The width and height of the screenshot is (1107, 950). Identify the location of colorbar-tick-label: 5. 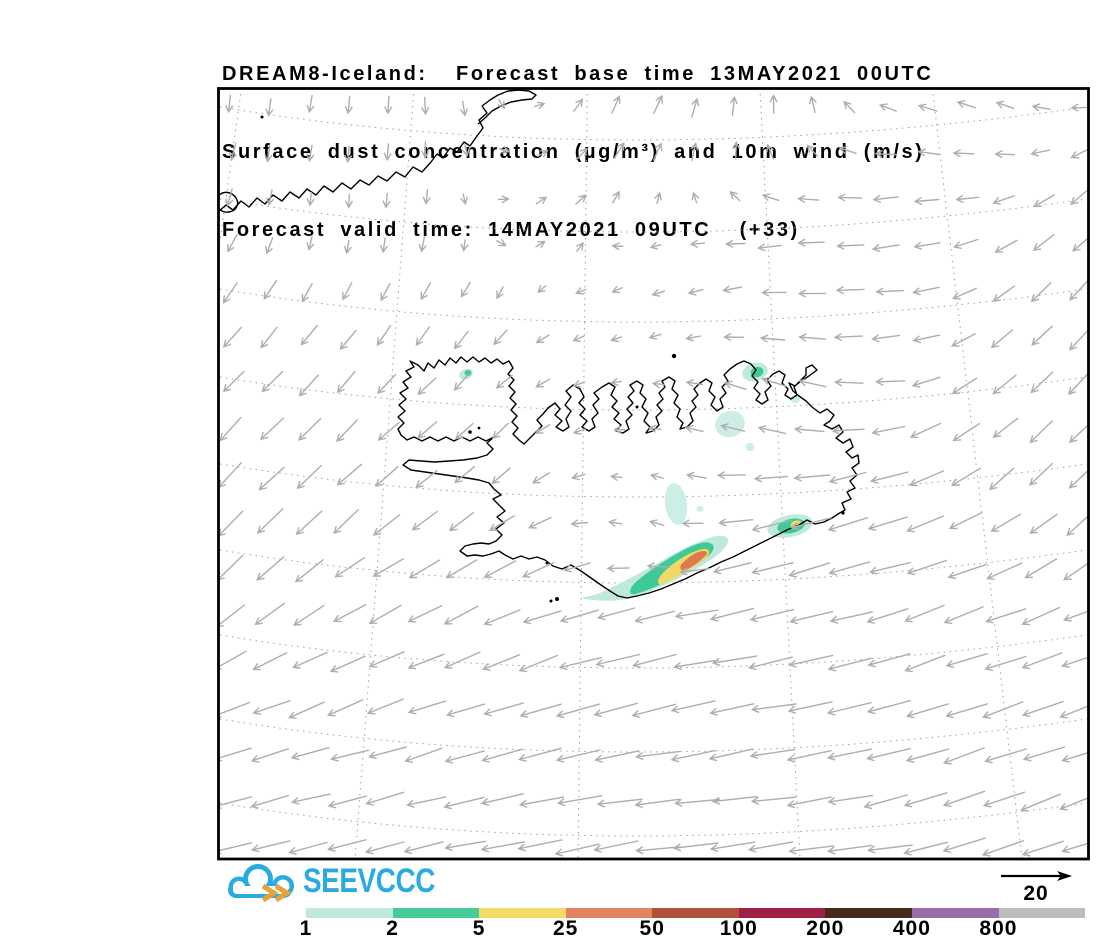
(479, 928).